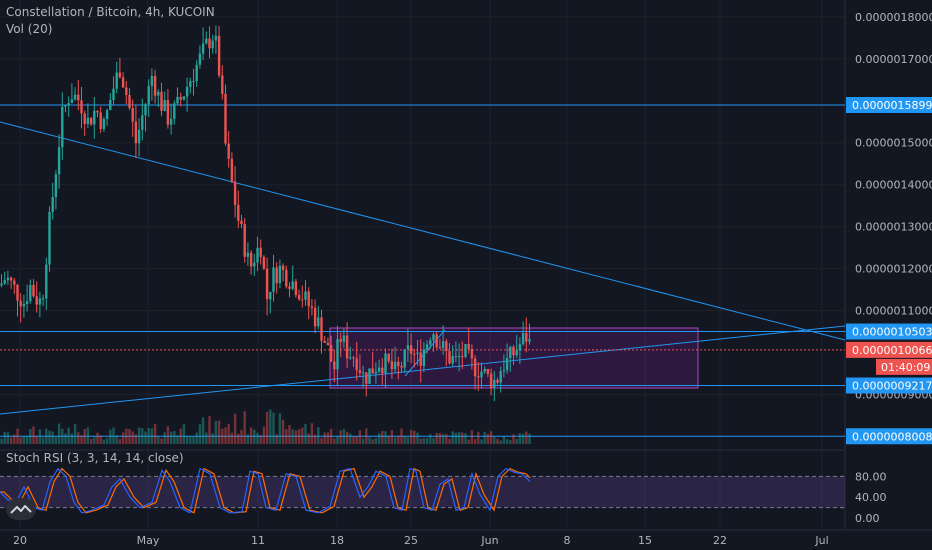 The width and height of the screenshot is (932, 550). I want to click on stoch-d-line, so click(265, 490).